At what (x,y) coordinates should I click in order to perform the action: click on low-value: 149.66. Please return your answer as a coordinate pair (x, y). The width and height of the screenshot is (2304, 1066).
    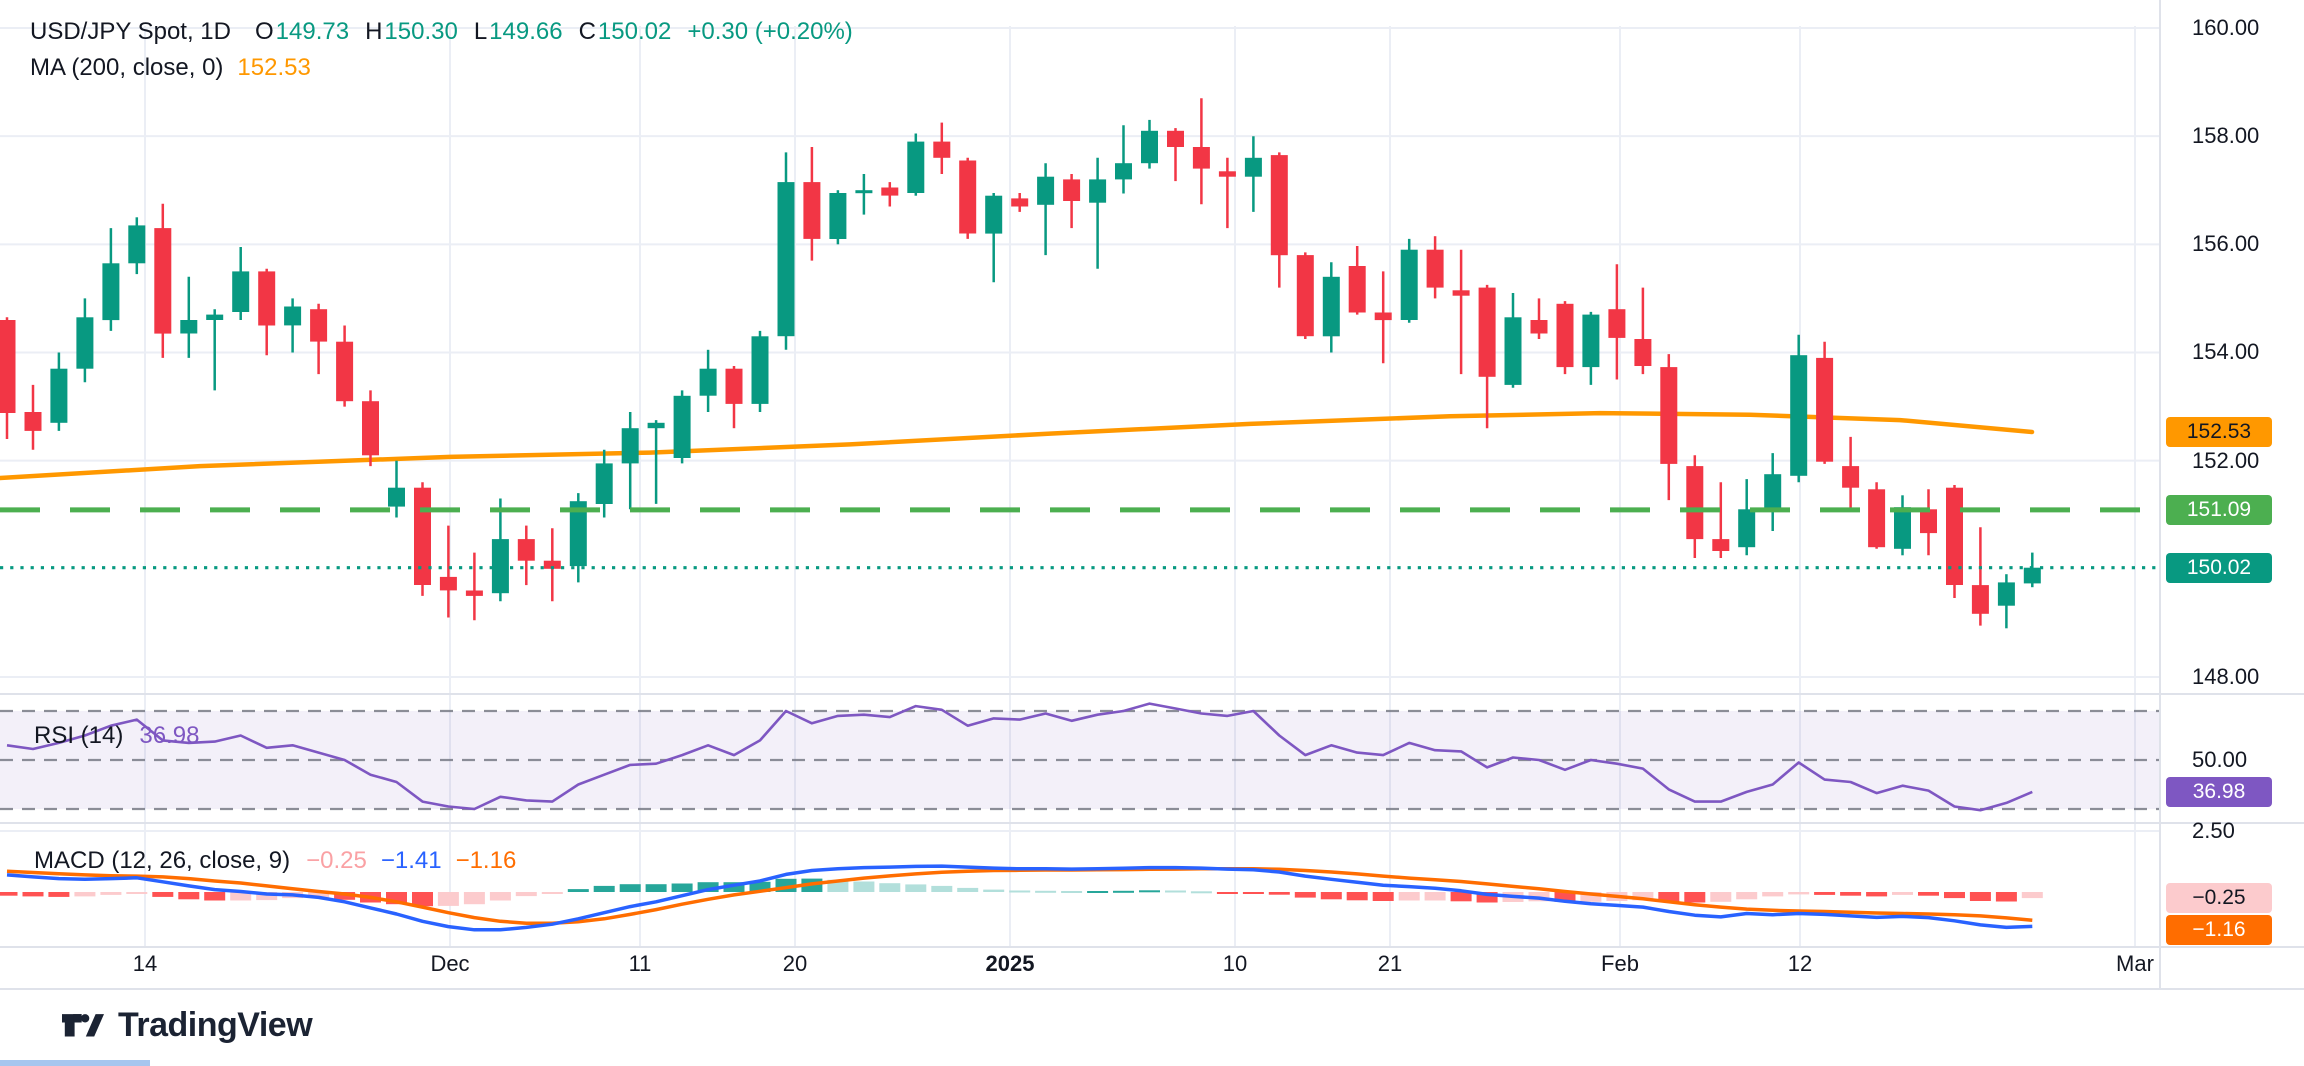
    Looking at the image, I should click on (526, 31).